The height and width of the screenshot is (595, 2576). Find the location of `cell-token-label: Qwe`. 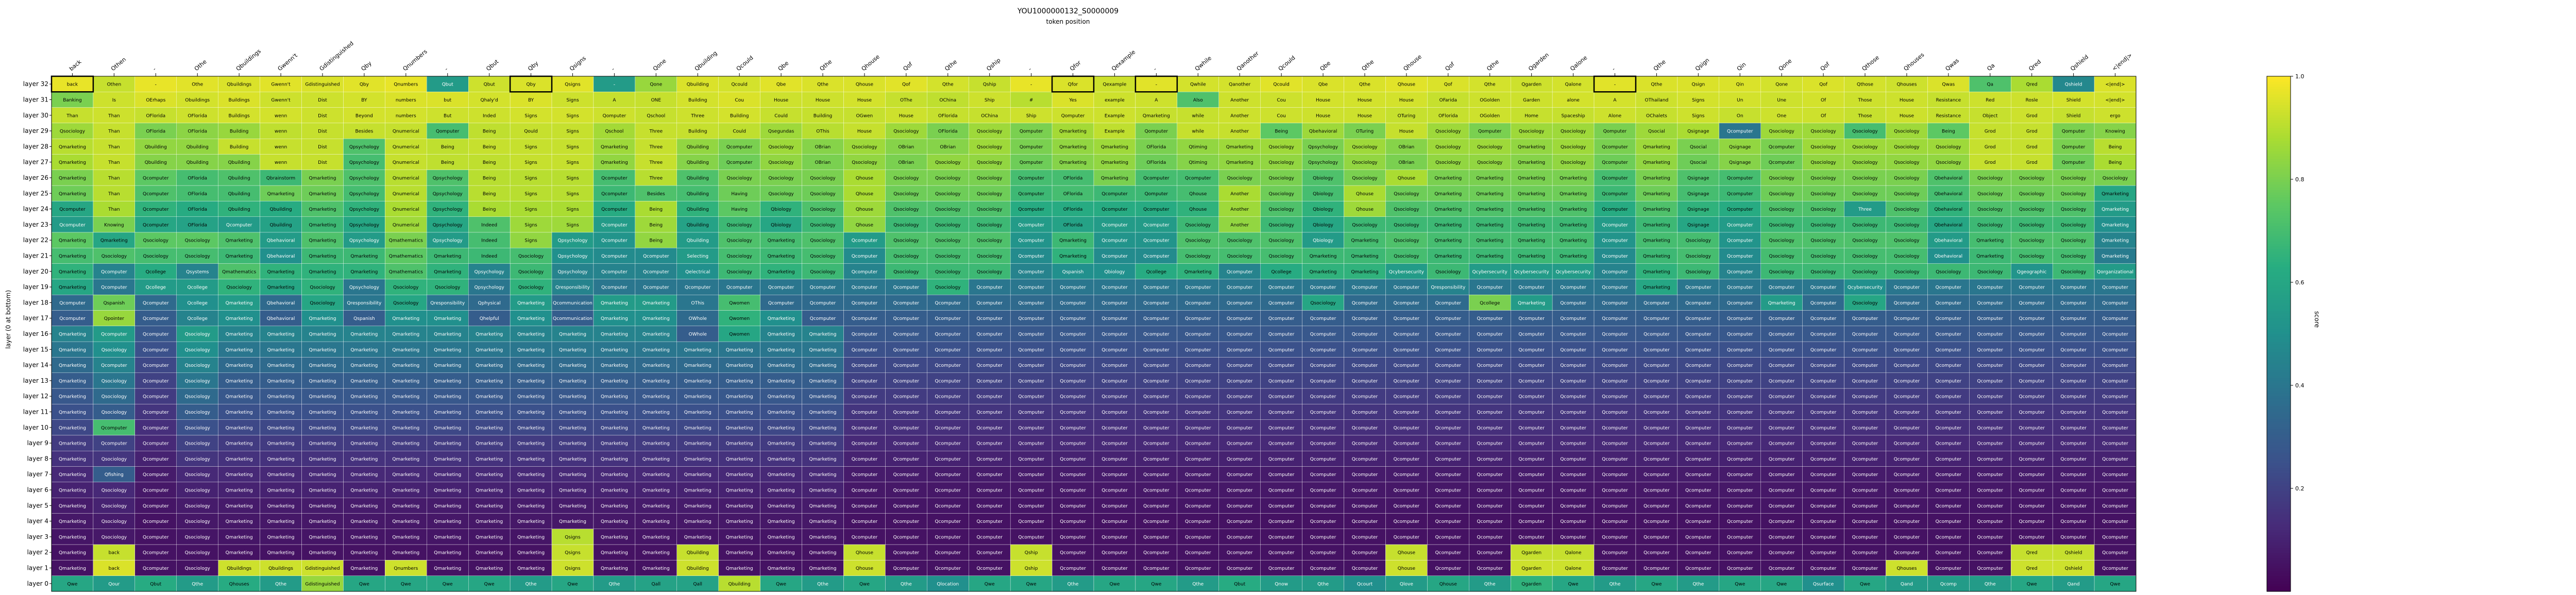

cell-token-label: Qwe is located at coordinates (1114, 584).